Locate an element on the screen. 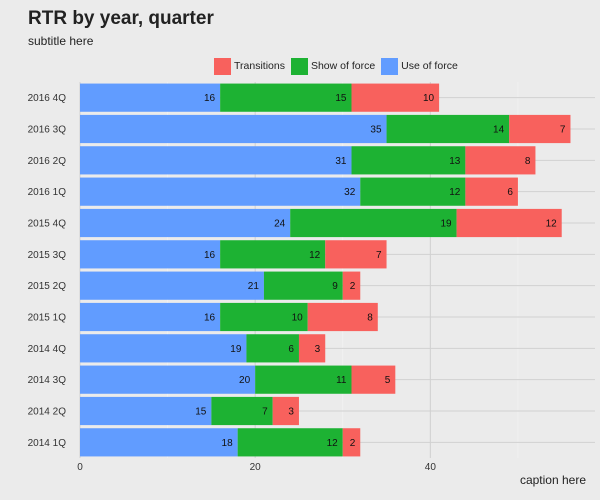 The image size is (600, 500). legend-label-show-of-force: Show of force is located at coordinates (343, 66).